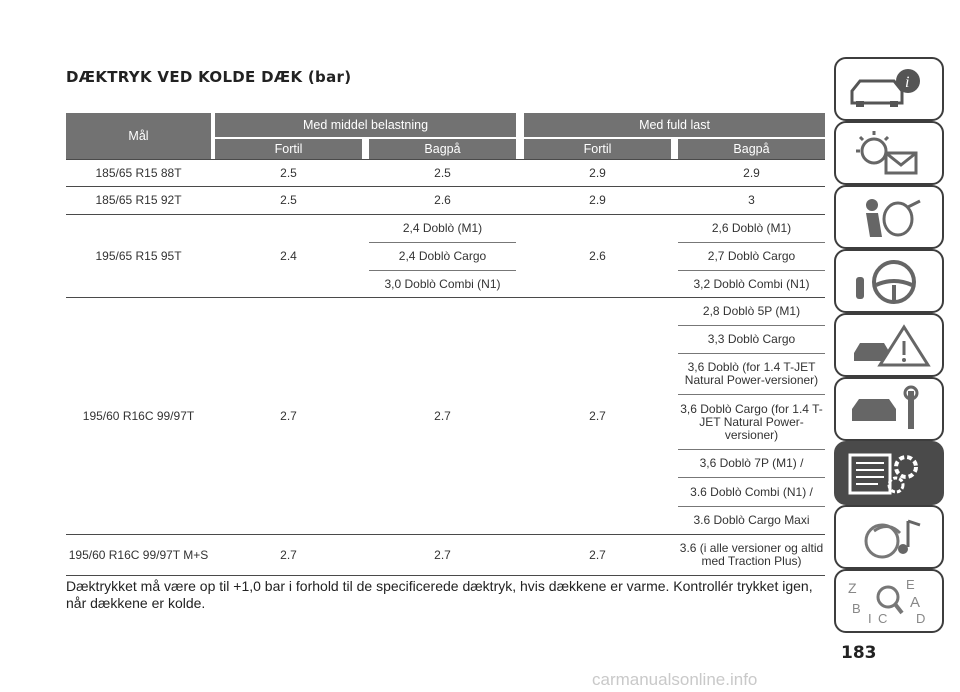 This screenshot has width=960, height=692. I want to click on tab-index: Z E B A I C D, so click(889, 601).